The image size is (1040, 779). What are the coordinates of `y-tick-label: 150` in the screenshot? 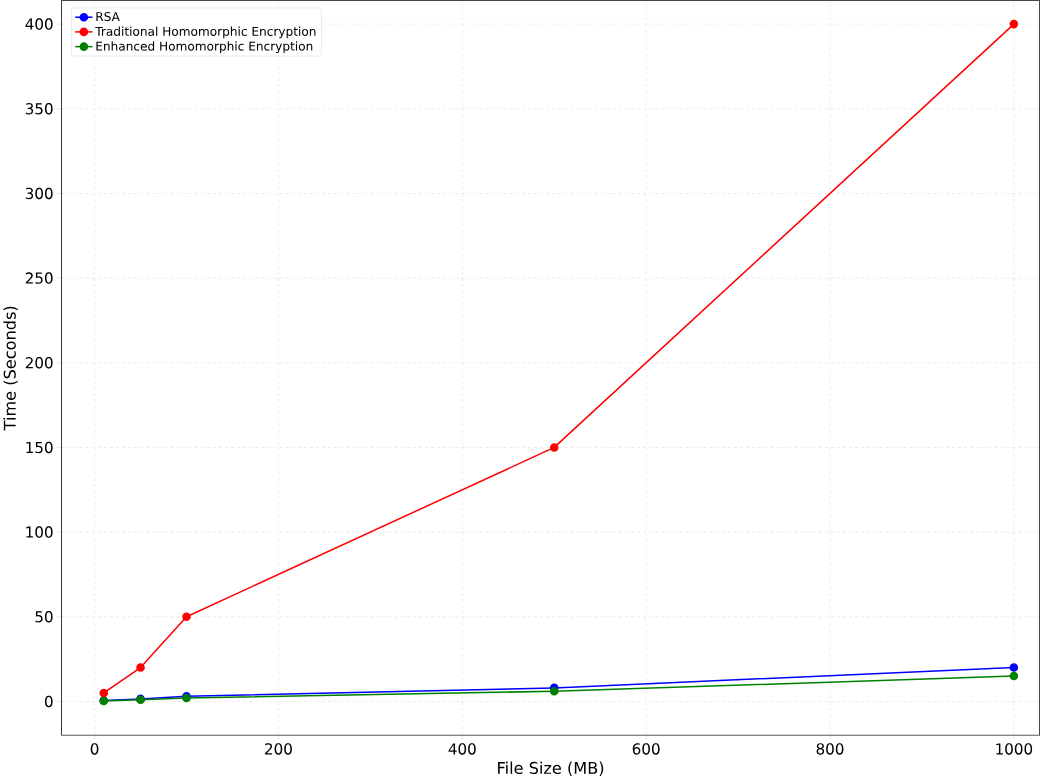 It's located at (39, 447).